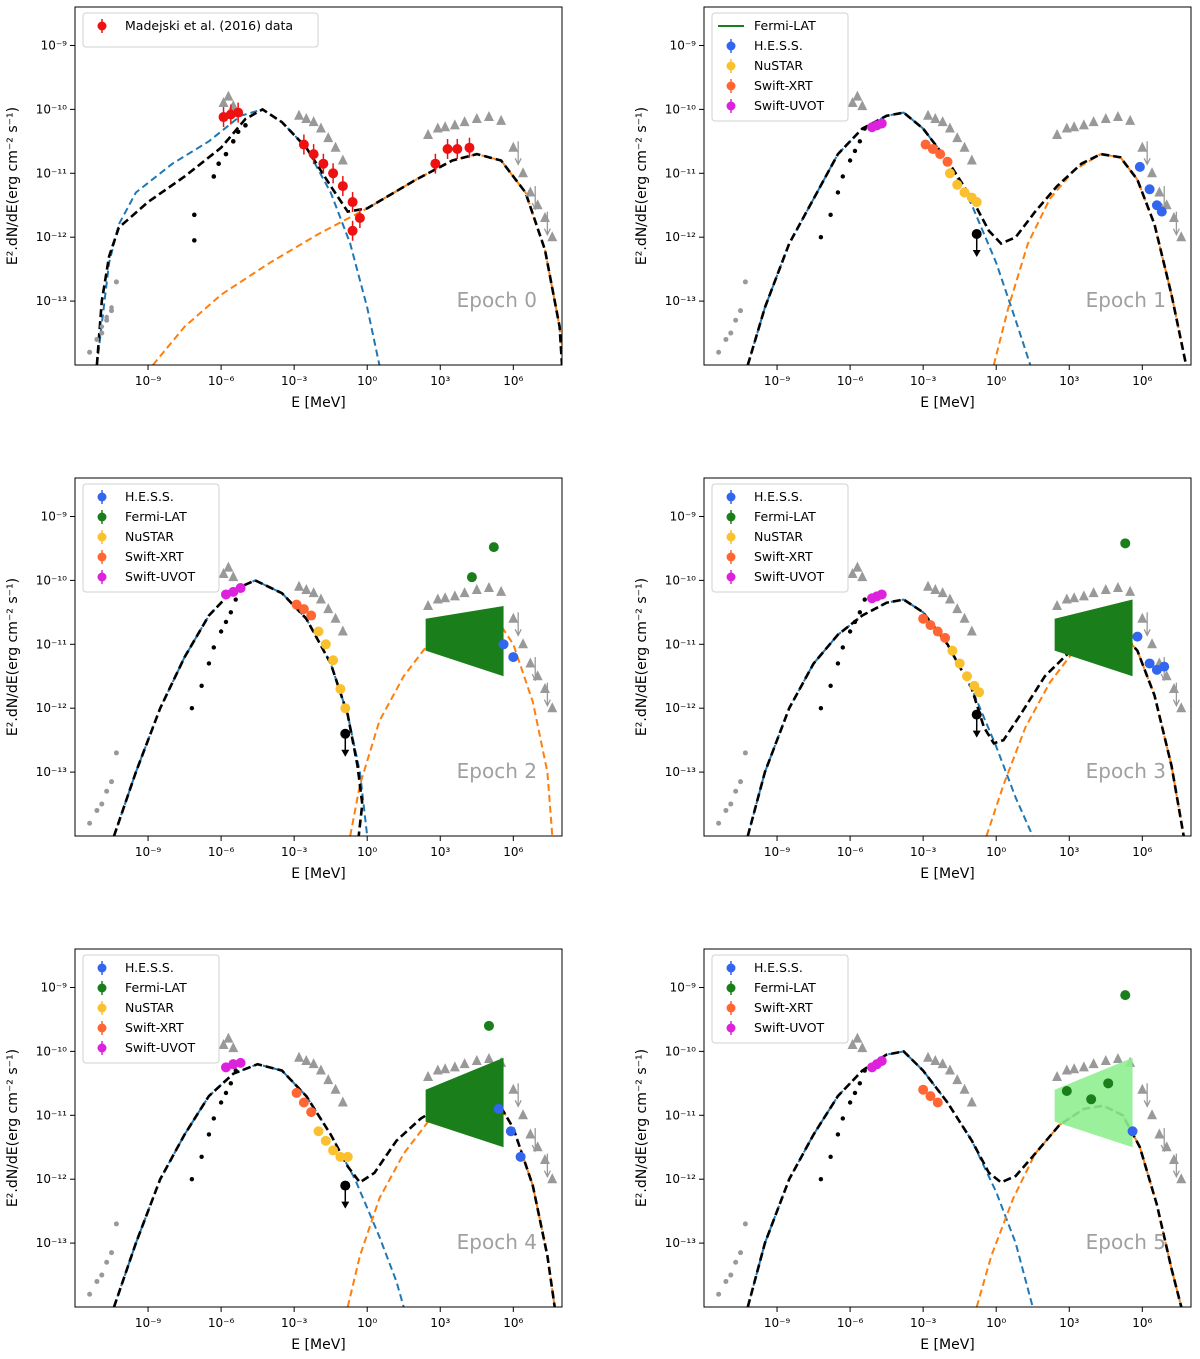  Describe the element at coordinates (881, 1060) in the screenshot. I see `uvot-point` at that location.